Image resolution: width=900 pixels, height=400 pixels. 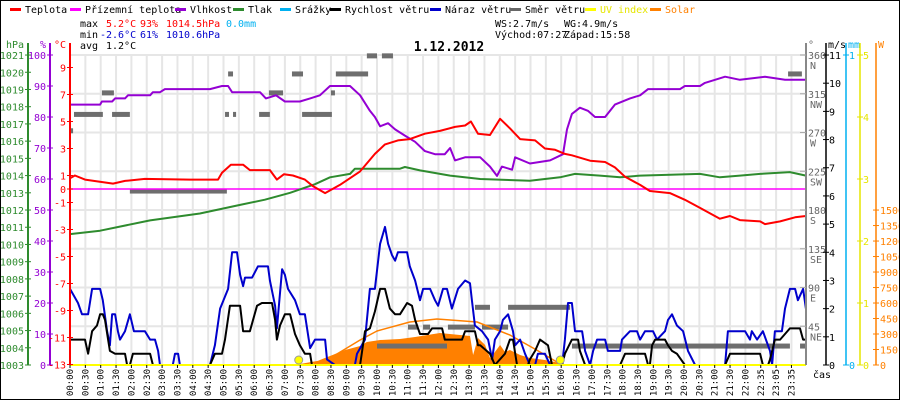 What do you see at coordinates (299, 360) in the screenshot?
I see `sunrise-marker-icon` at bounding box center [299, 360].